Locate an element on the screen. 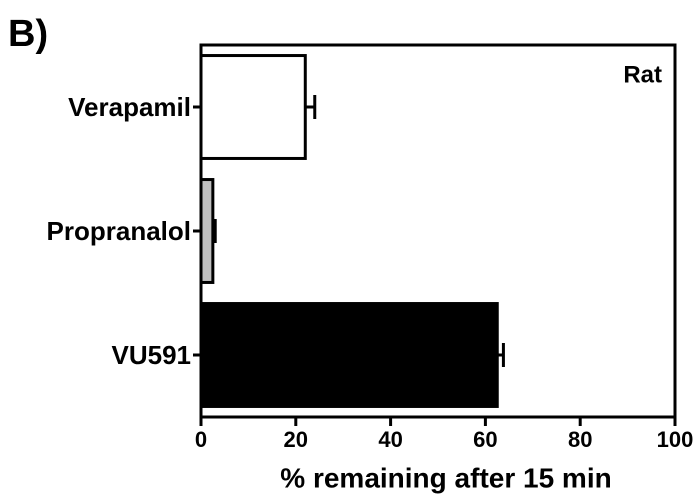  x-tick-label: 40 is located at coordinates (390, 439).